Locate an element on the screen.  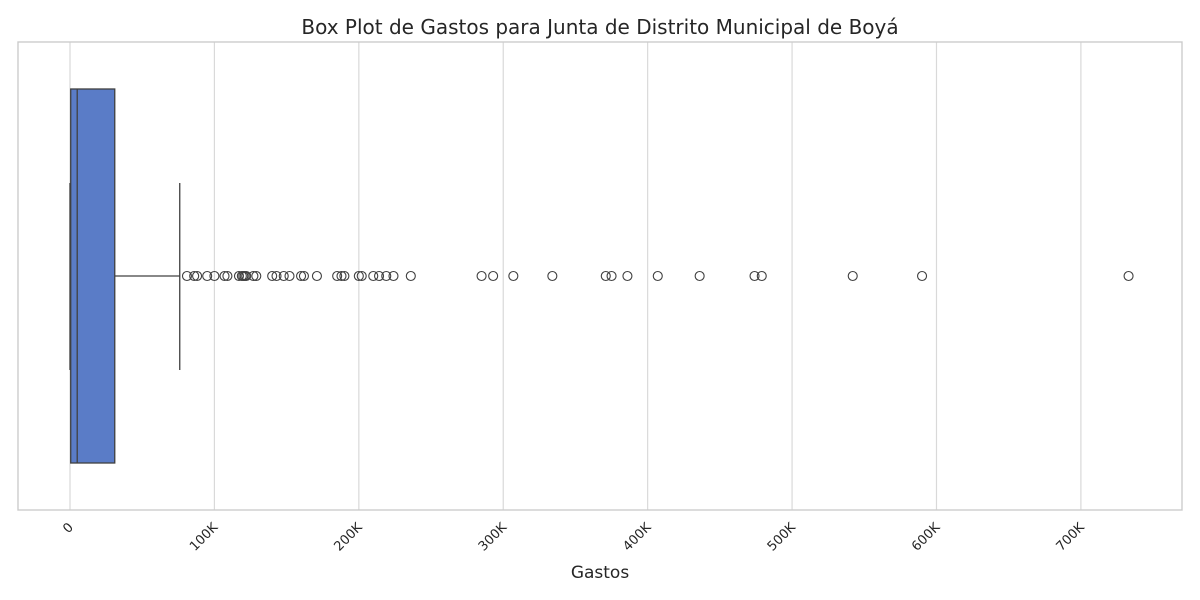
x-tick-label: 500K is located at coordinates (782, 537).